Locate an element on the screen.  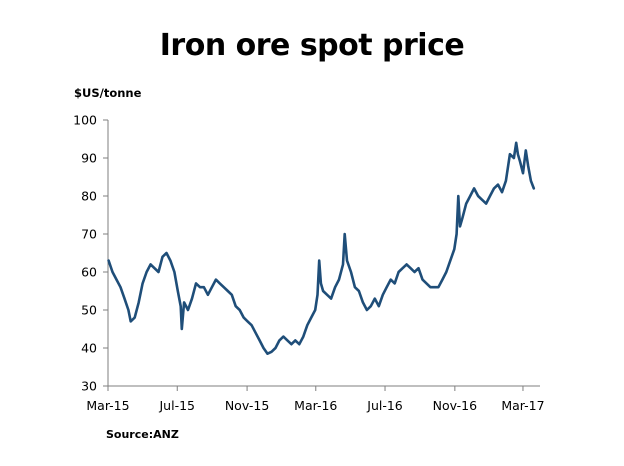
x-tick-label: Nov-15 is located at coordinates (247, 405).